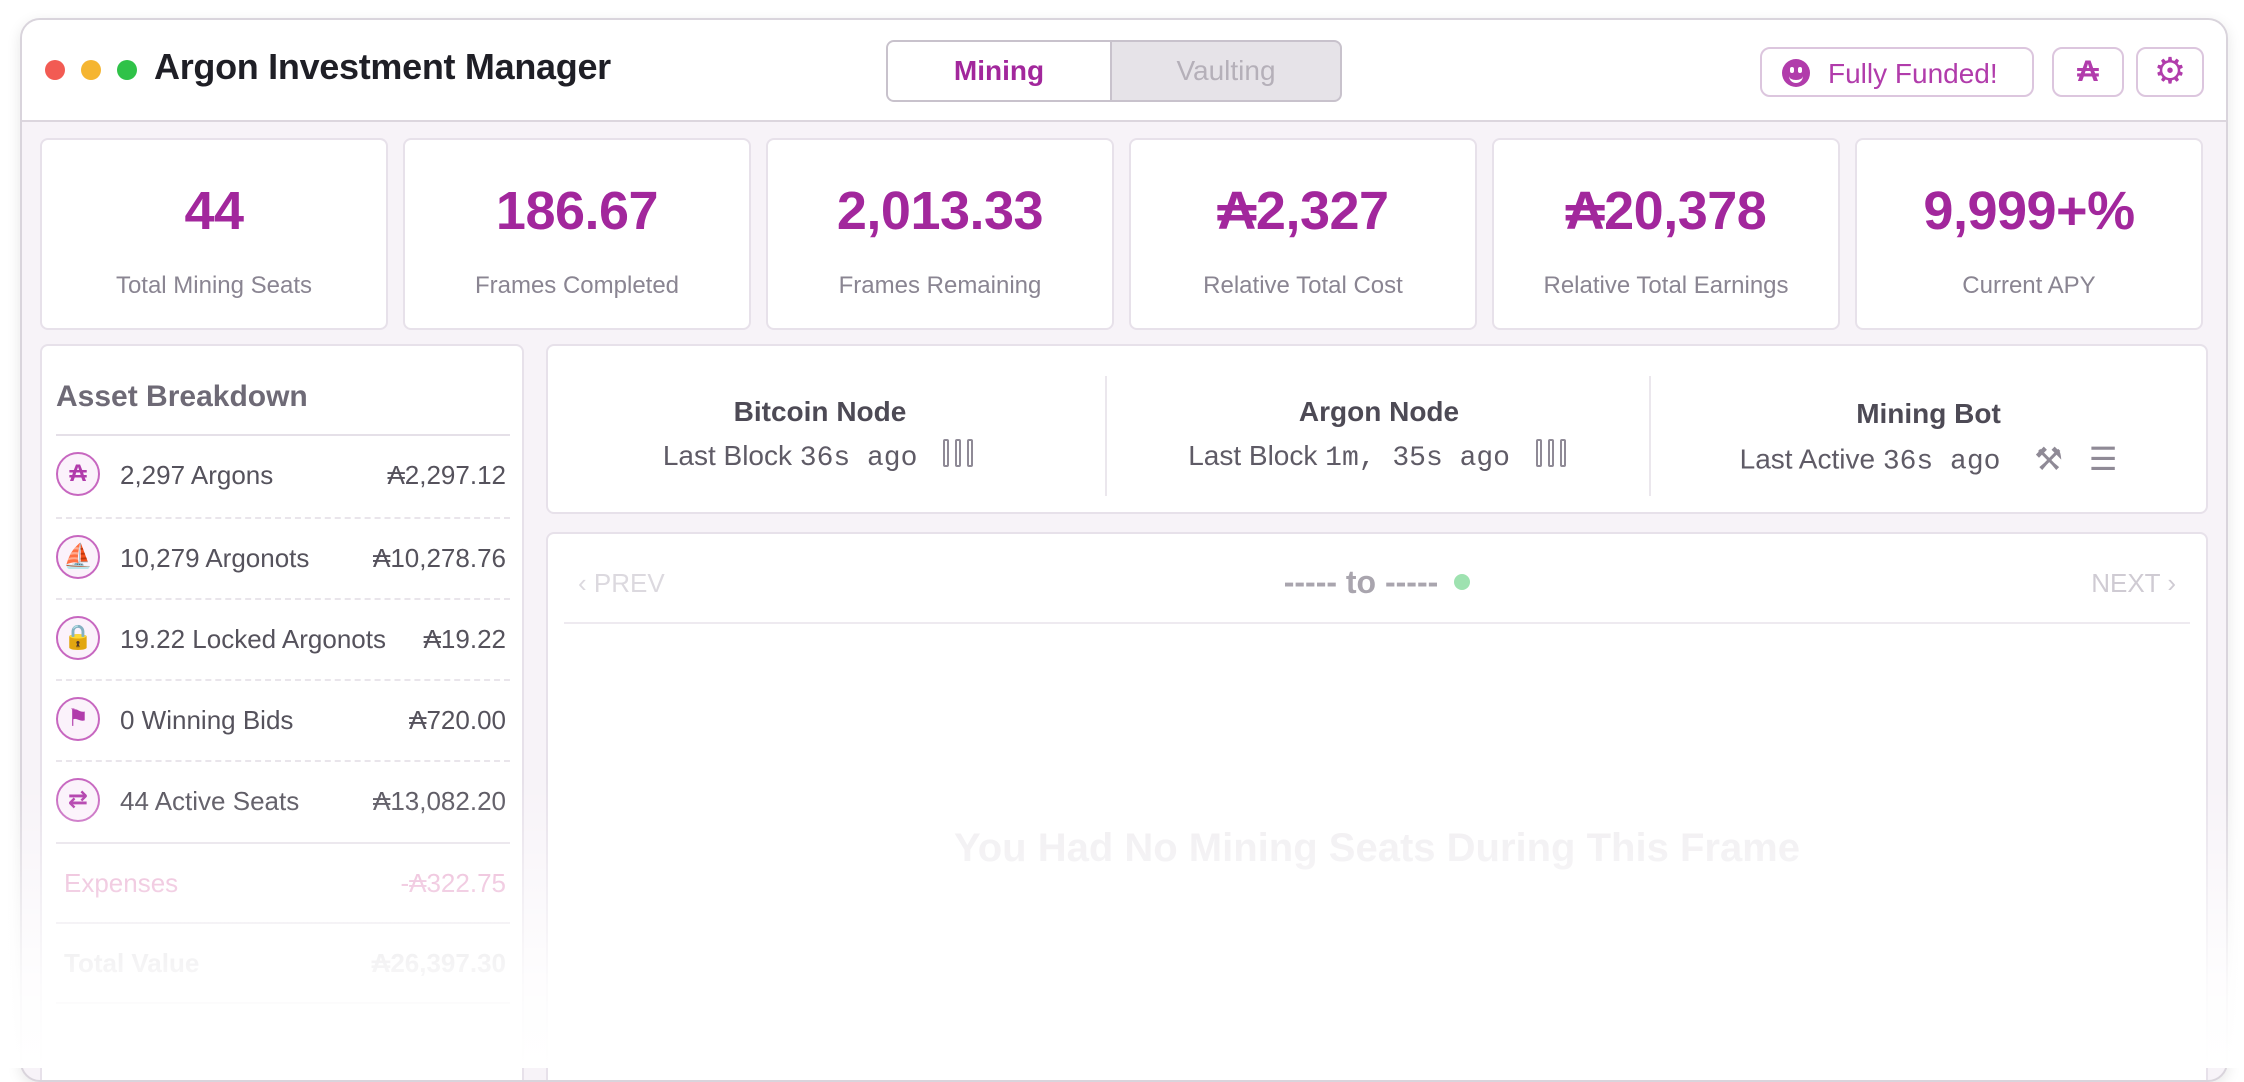 The image size is (2244, 1082). I want to click on total-value-row: Total Value ₳26,397.30, so click(283, 963).